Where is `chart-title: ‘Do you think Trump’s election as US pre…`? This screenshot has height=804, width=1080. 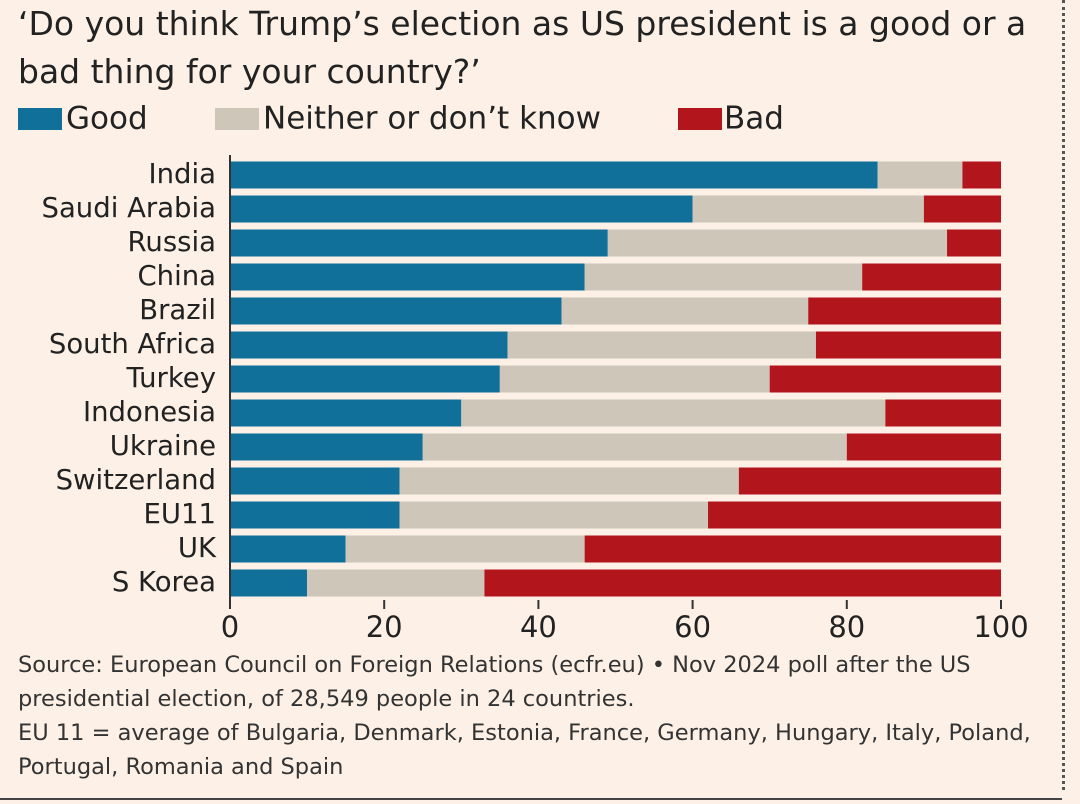 chart-title: ‘Do you think Trump’s election as US pre… is located at coordinates (522, 47).